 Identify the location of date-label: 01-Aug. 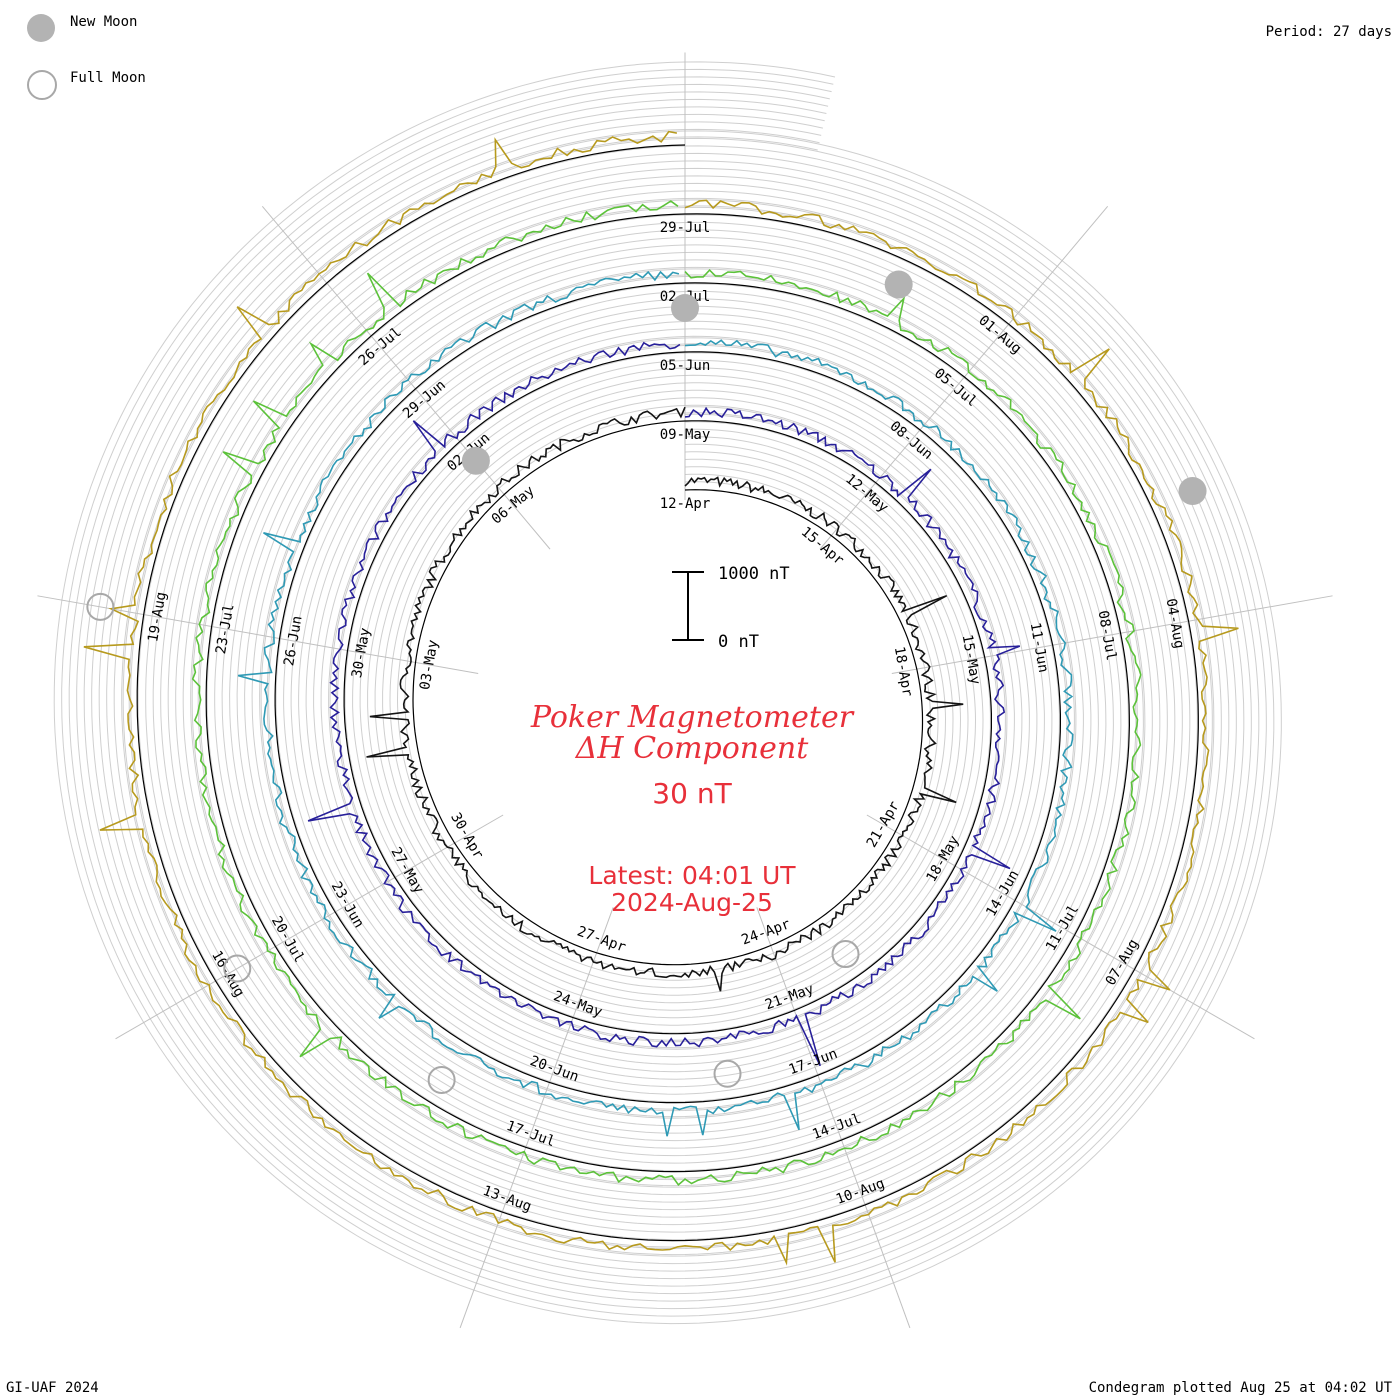
(999, 334).